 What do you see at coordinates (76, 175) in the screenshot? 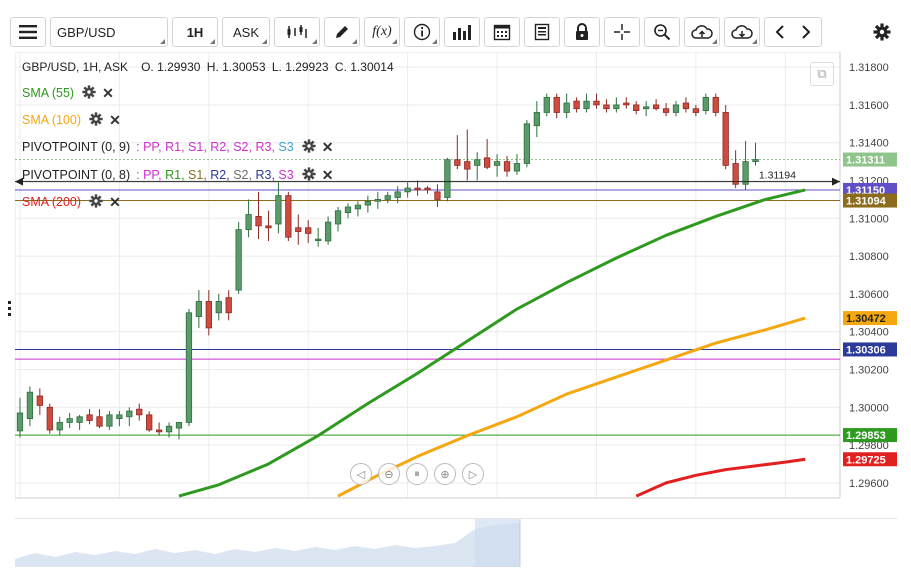
I see `legend-pivot8-label: PIVOTPOINT (0, 8)` at bounding box center [76, 175].